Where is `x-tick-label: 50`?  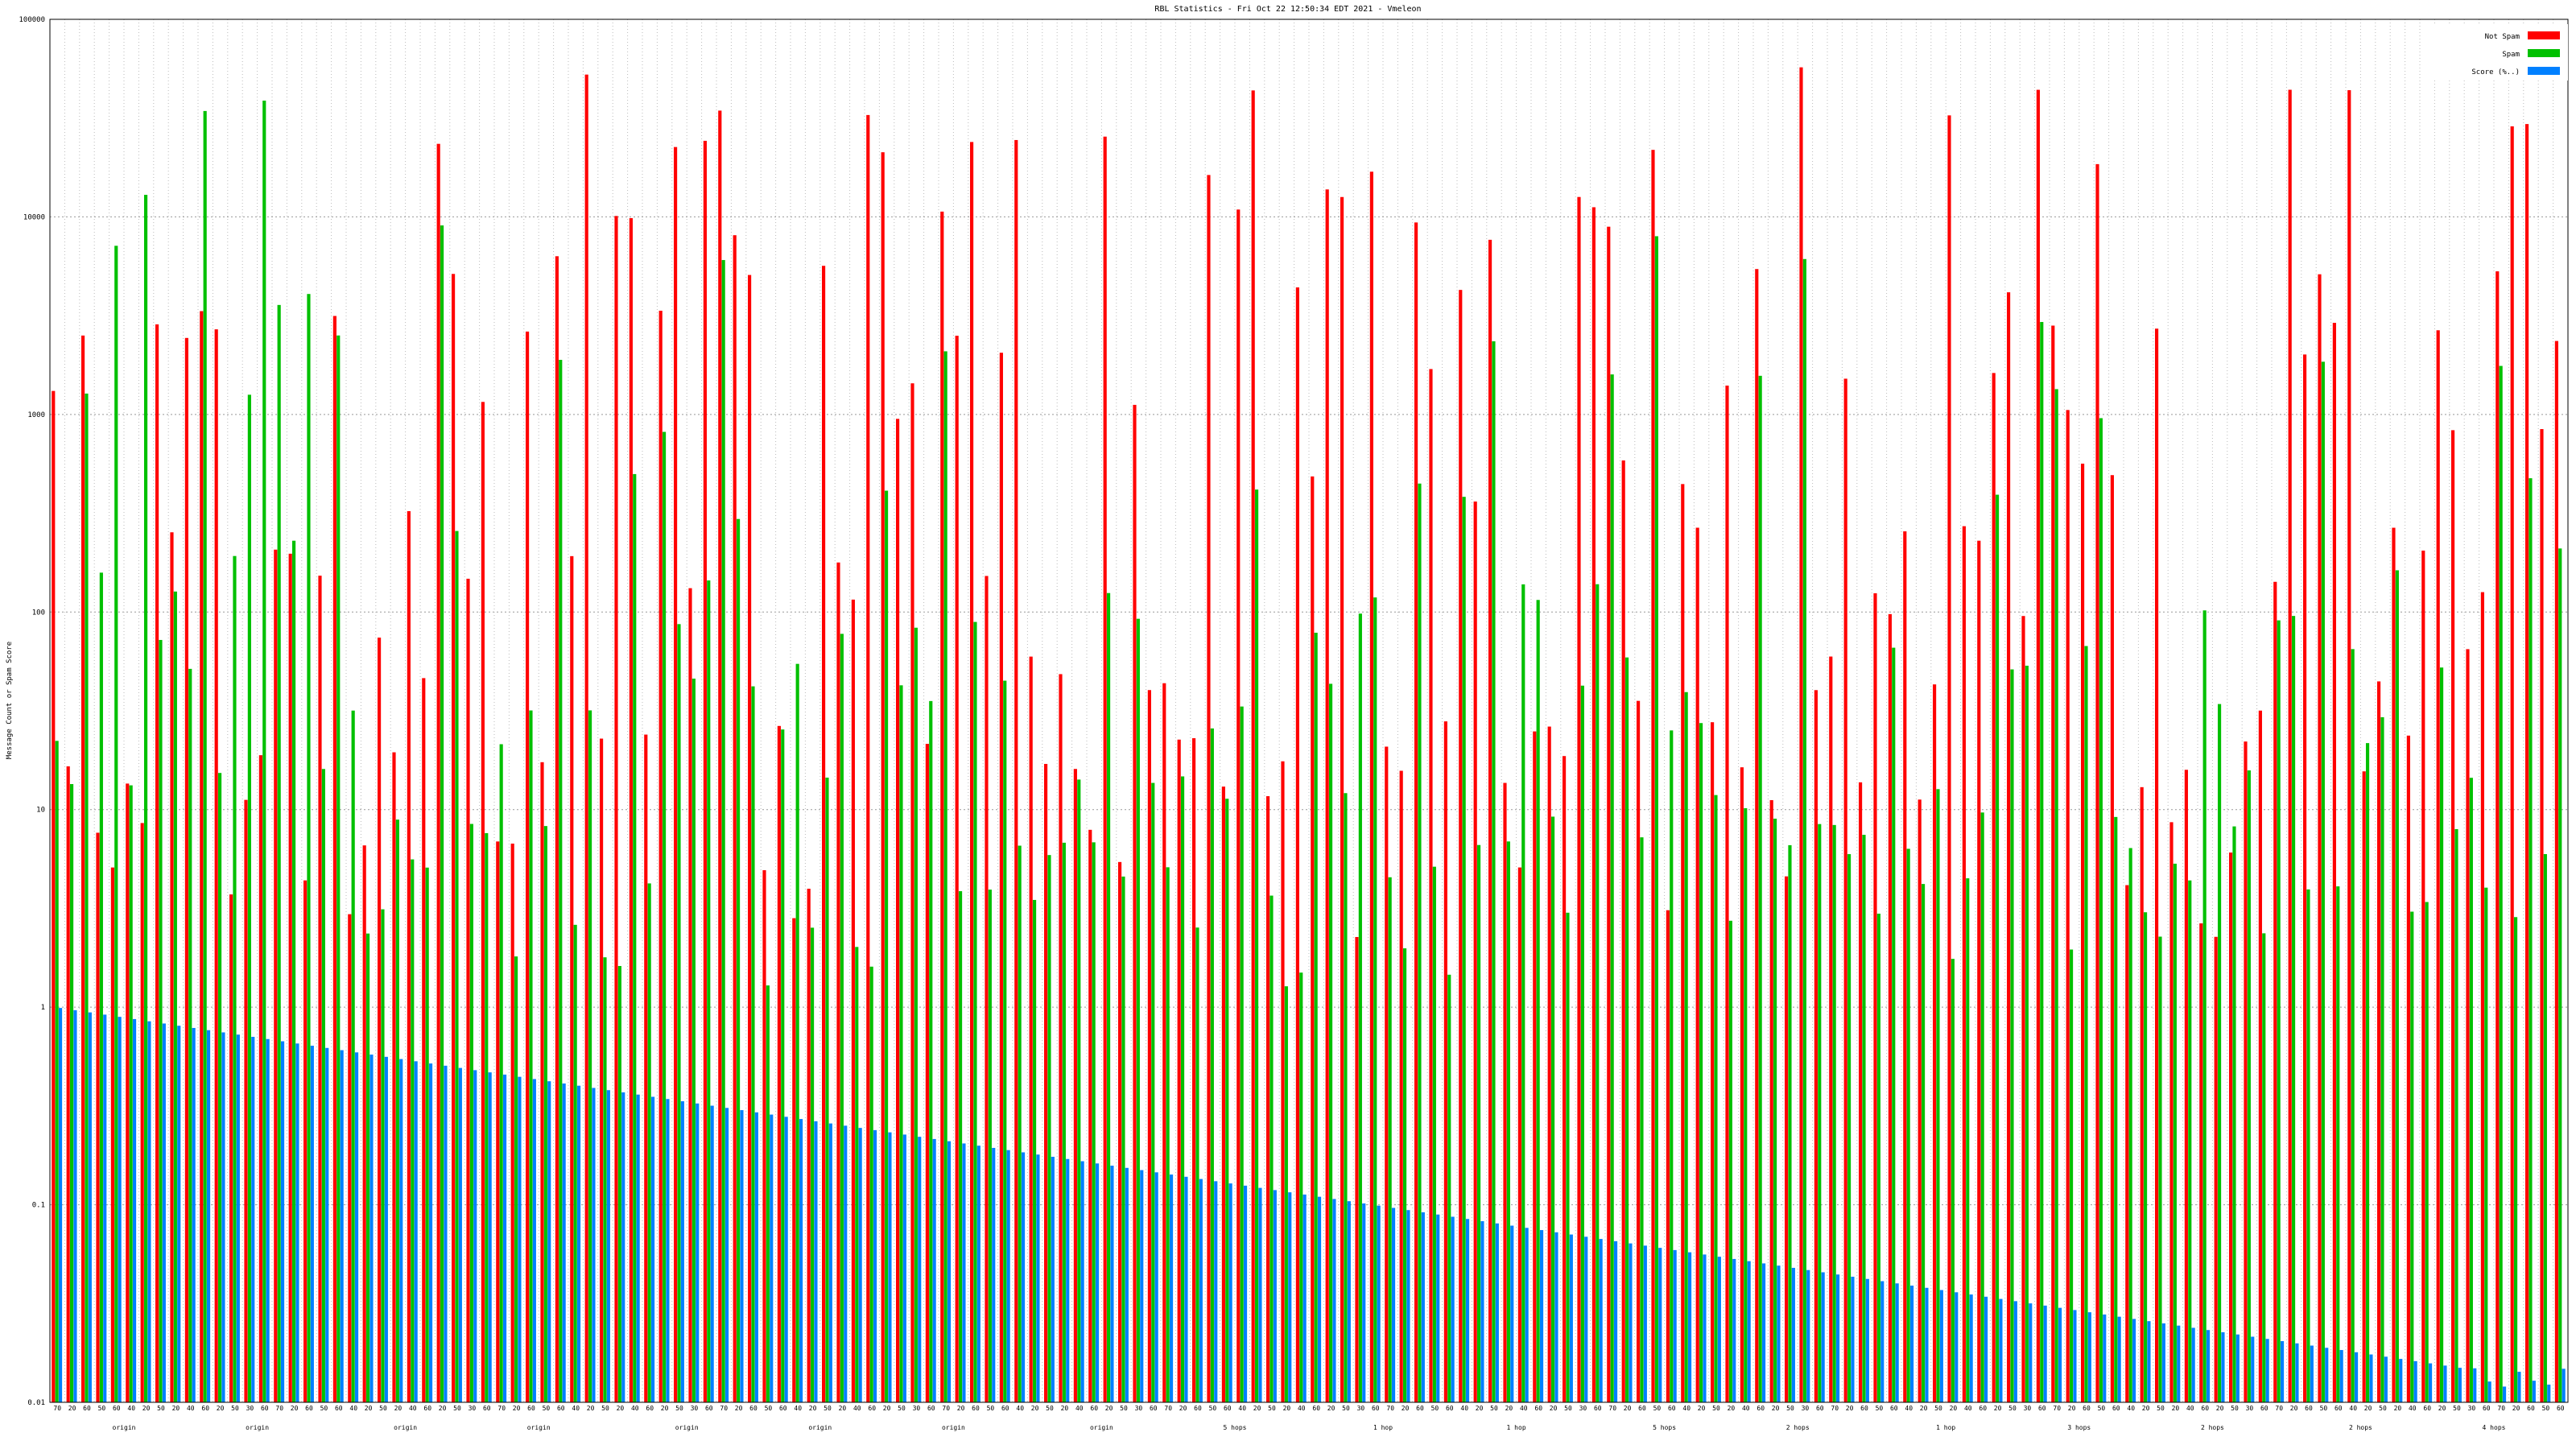
x-tick-label: 50 is located at coordinates (2161, 1408).